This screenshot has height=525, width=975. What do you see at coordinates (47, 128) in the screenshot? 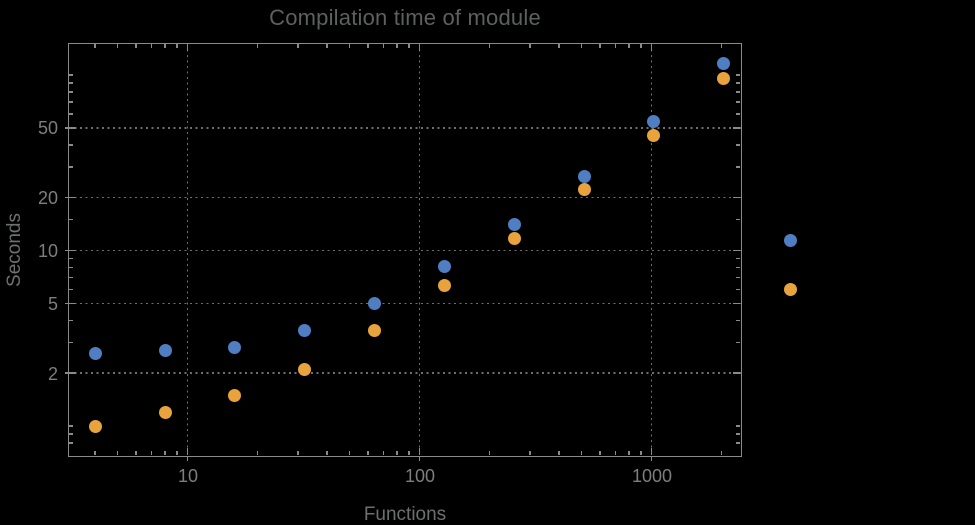
I see `y-tick-label: 50` at bounding box center [47, 128].